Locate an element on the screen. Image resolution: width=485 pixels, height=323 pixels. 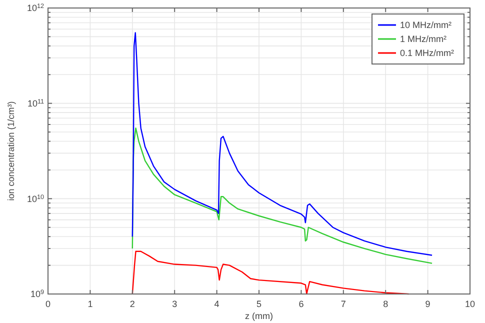
x-tick-label: 7 is located at coordinates (343, 304).